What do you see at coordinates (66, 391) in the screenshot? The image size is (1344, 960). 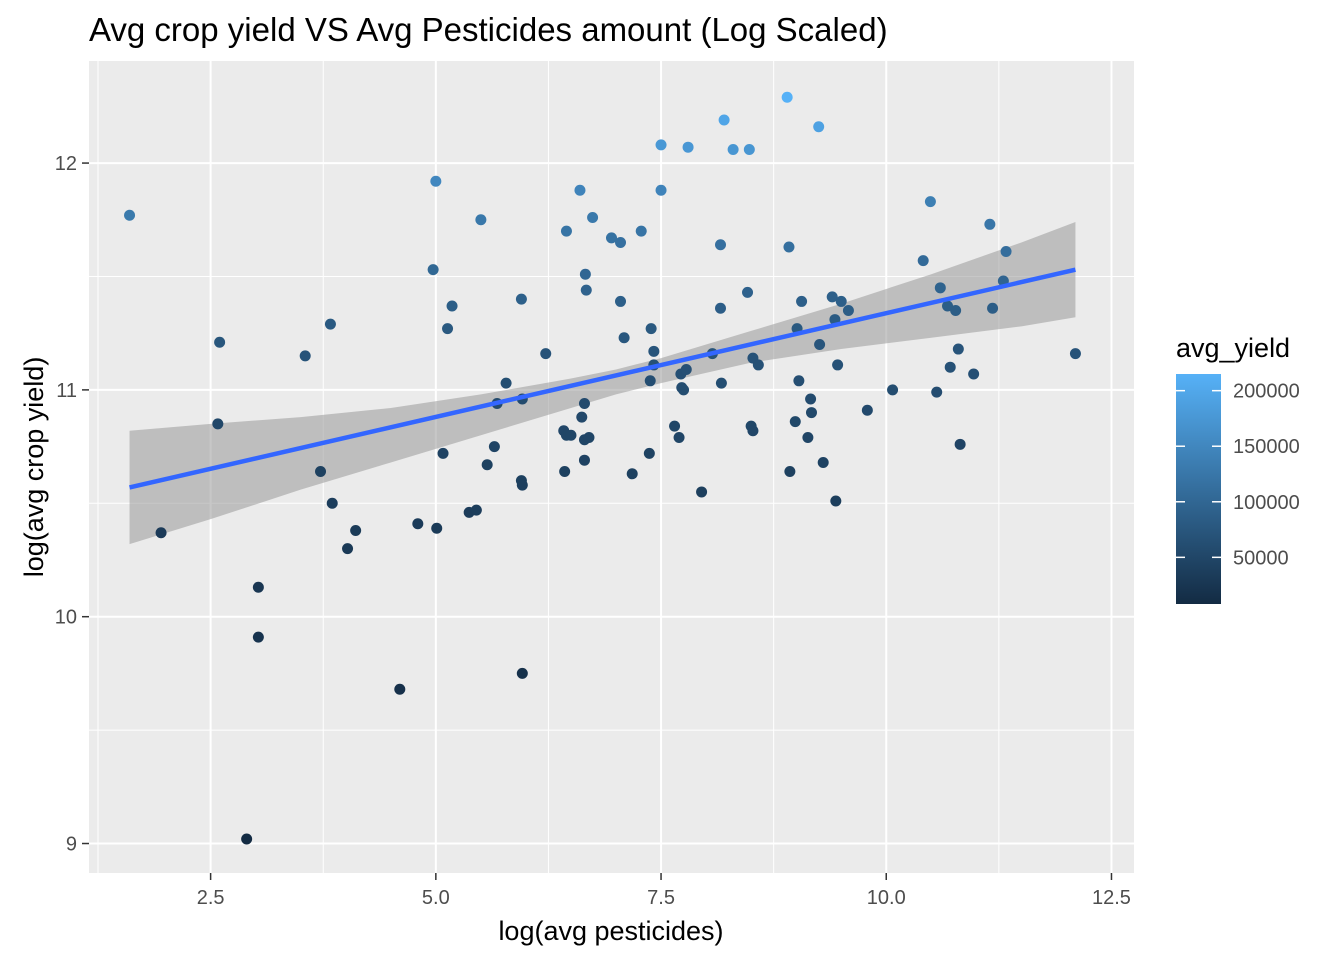 I see `y-tick-label: 11` at bounding box center [66, 391].